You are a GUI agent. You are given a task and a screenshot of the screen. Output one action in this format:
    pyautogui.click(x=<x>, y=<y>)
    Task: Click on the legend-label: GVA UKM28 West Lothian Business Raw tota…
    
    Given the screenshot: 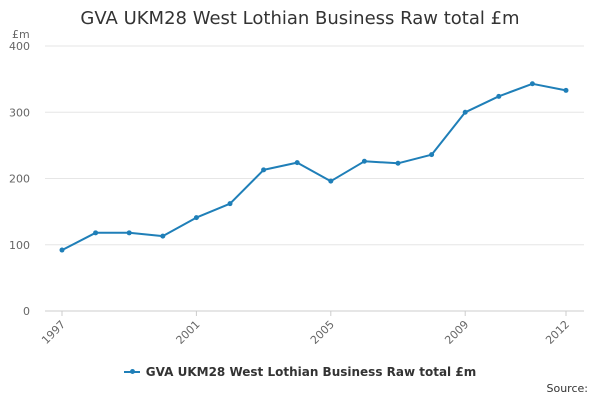 What is the action you would take?
    pyautogui.click(x=311, y=372)
    